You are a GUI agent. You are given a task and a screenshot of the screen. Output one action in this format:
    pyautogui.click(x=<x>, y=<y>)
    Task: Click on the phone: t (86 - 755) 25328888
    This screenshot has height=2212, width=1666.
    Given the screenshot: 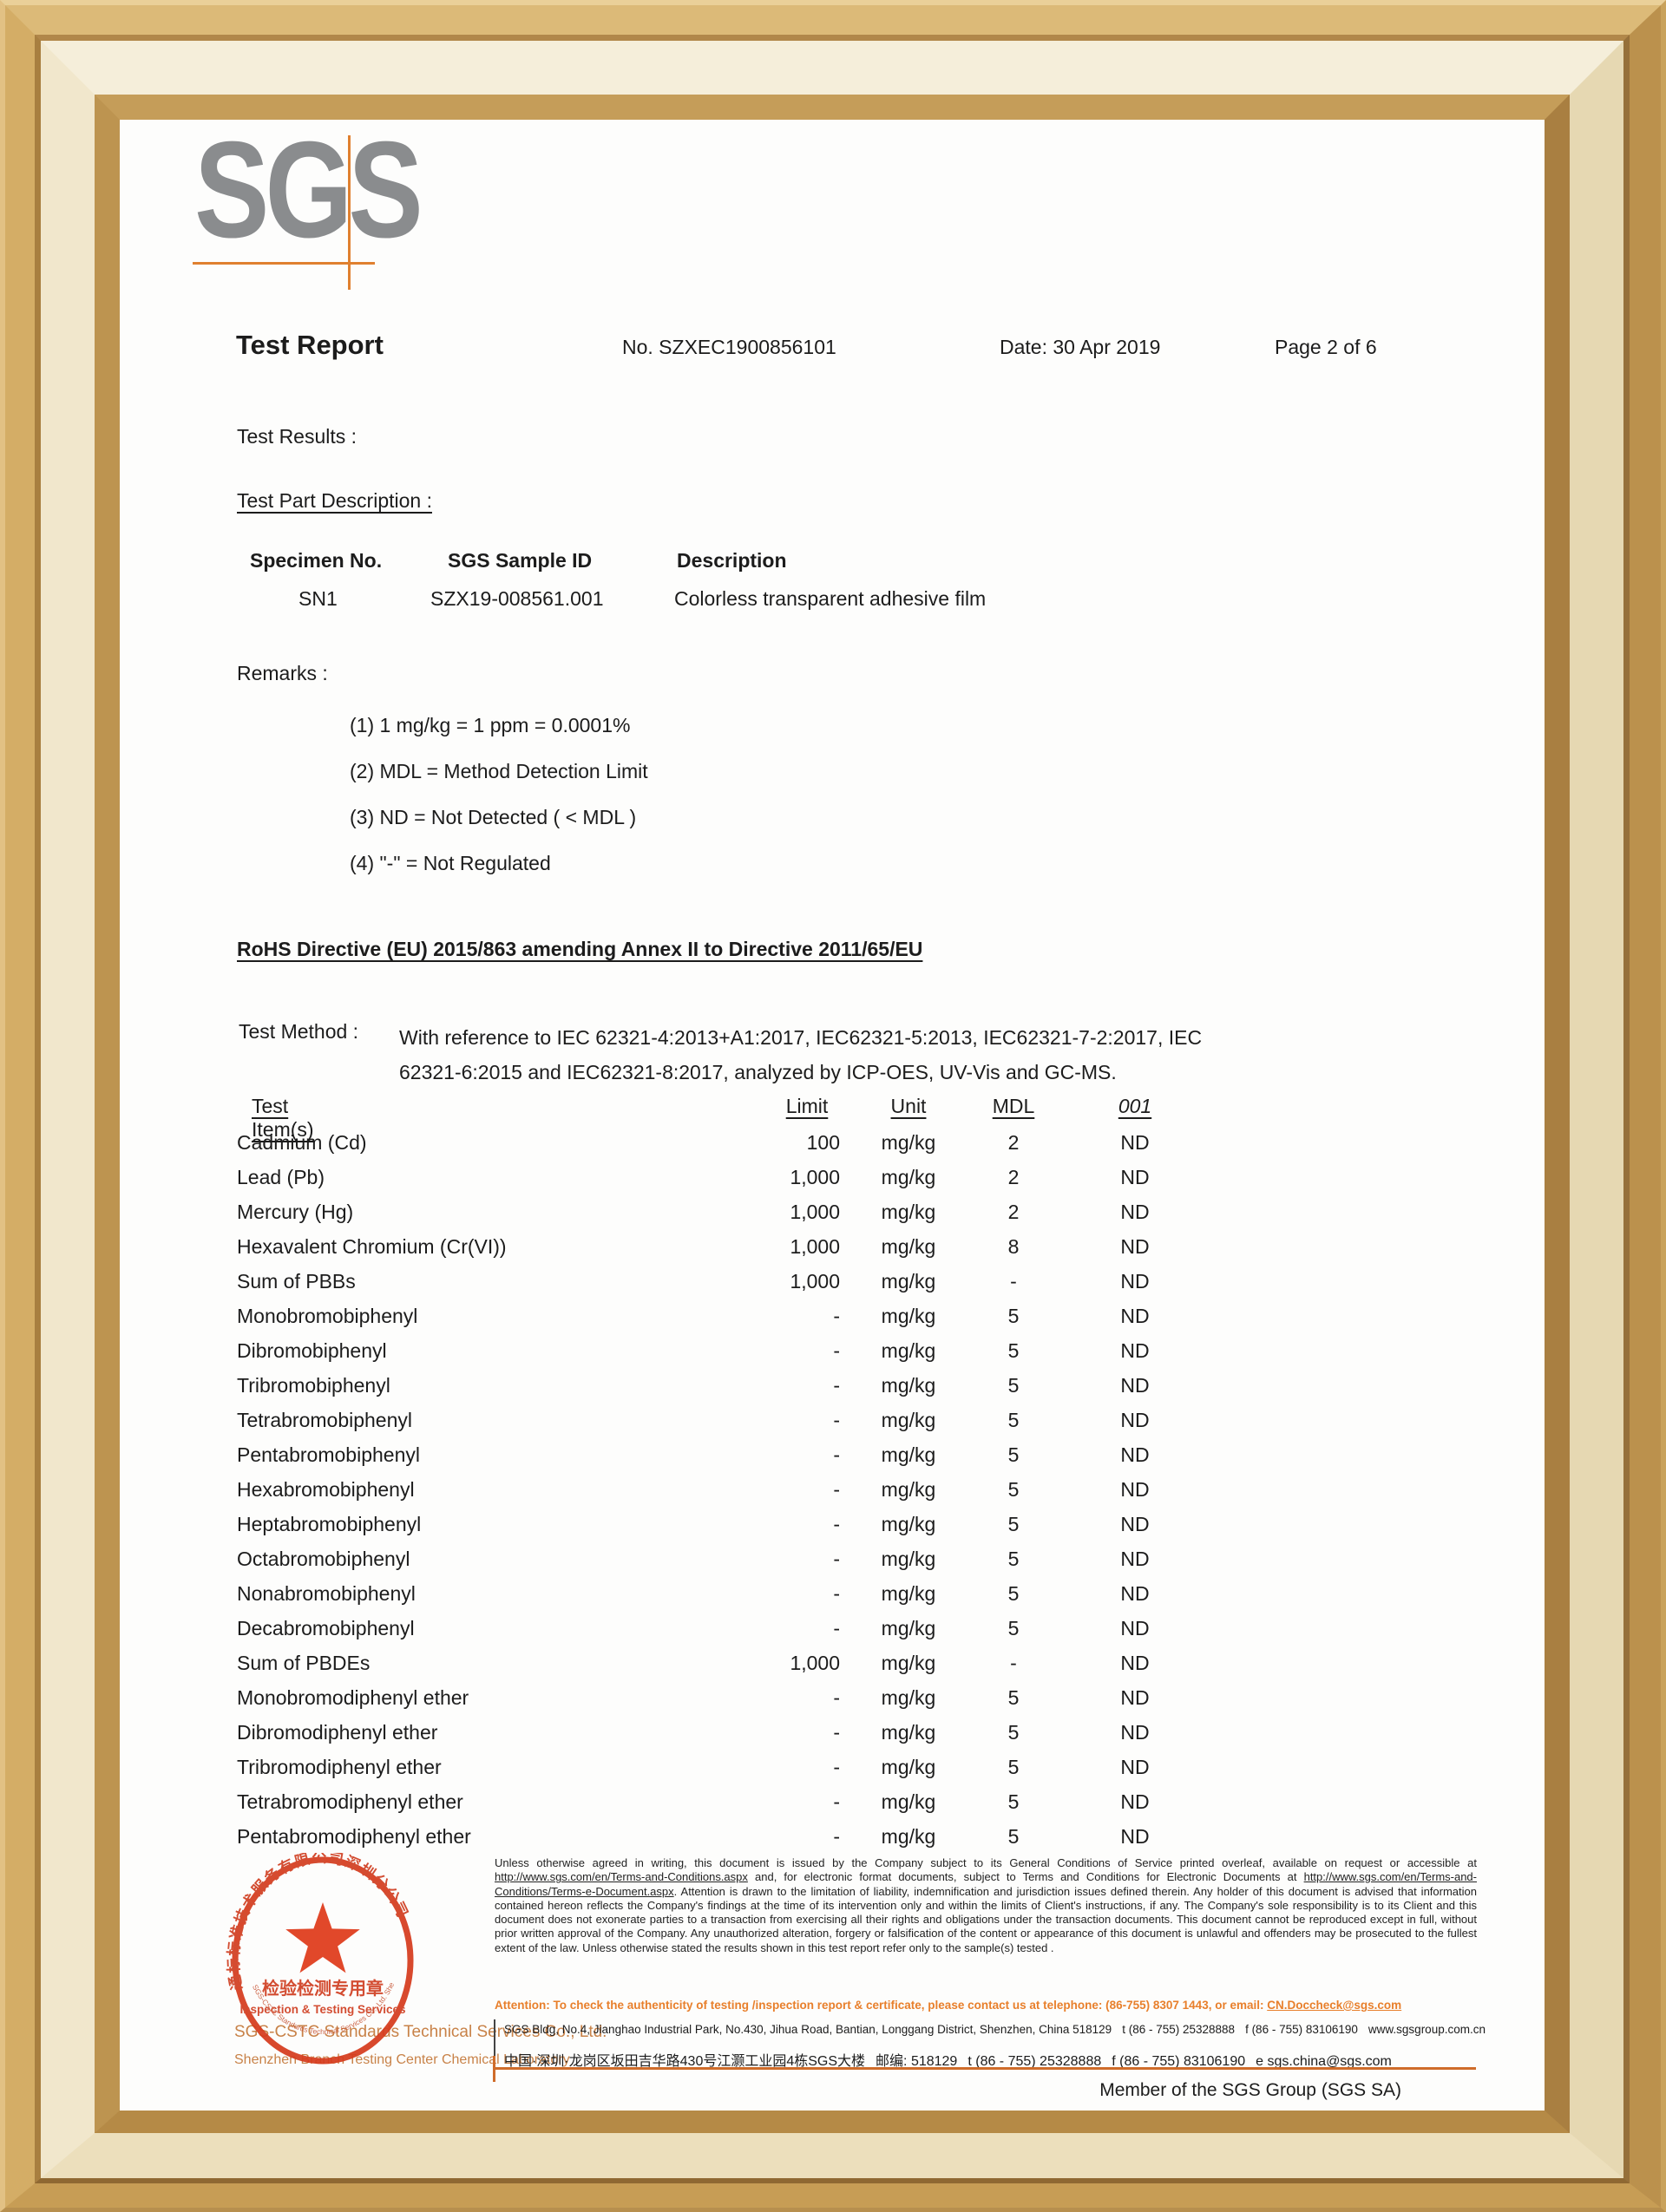 What is the action you would take?
    pyautogui.click(x=1034, y=2061)
    